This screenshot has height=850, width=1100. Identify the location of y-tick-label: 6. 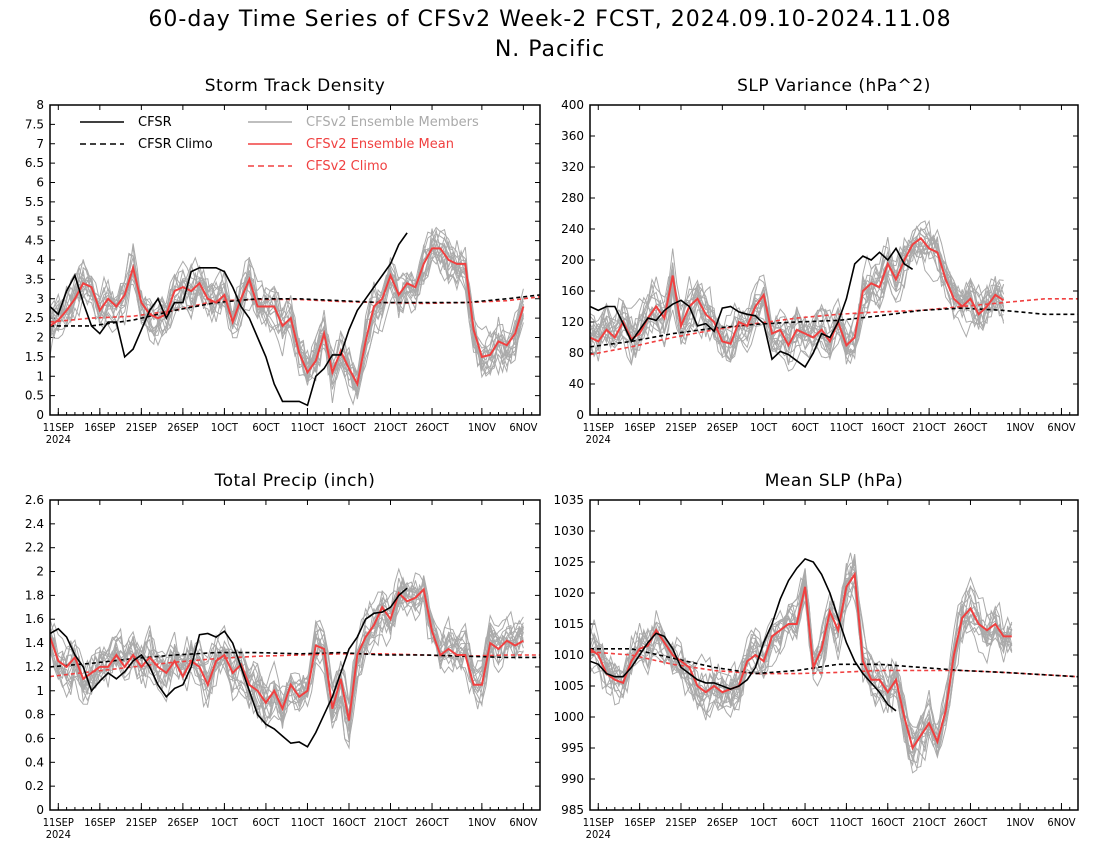
(40, 183).